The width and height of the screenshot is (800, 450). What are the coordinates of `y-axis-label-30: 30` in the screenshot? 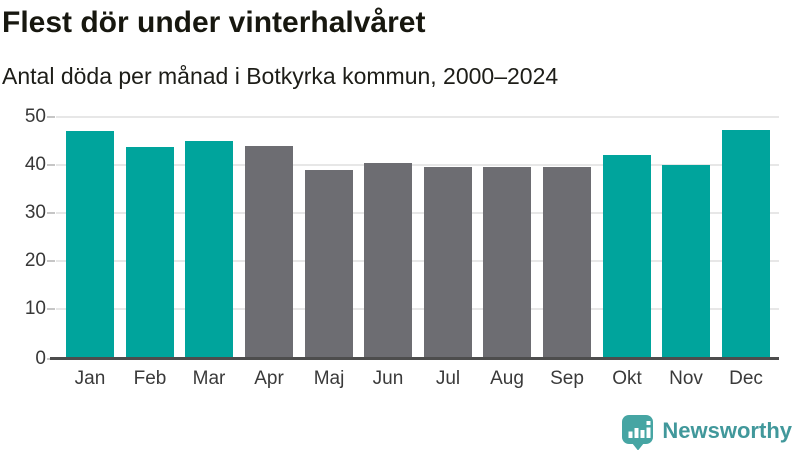 It's located at (35, 212).